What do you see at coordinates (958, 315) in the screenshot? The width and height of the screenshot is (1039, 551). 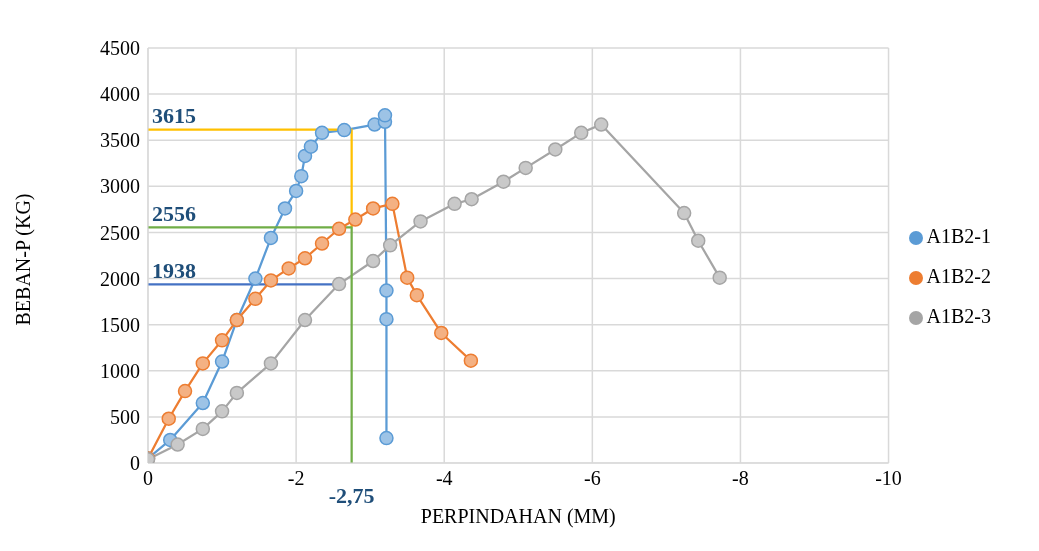 I see `legend-label: A1B2-3` at bounding box center [958, 315].